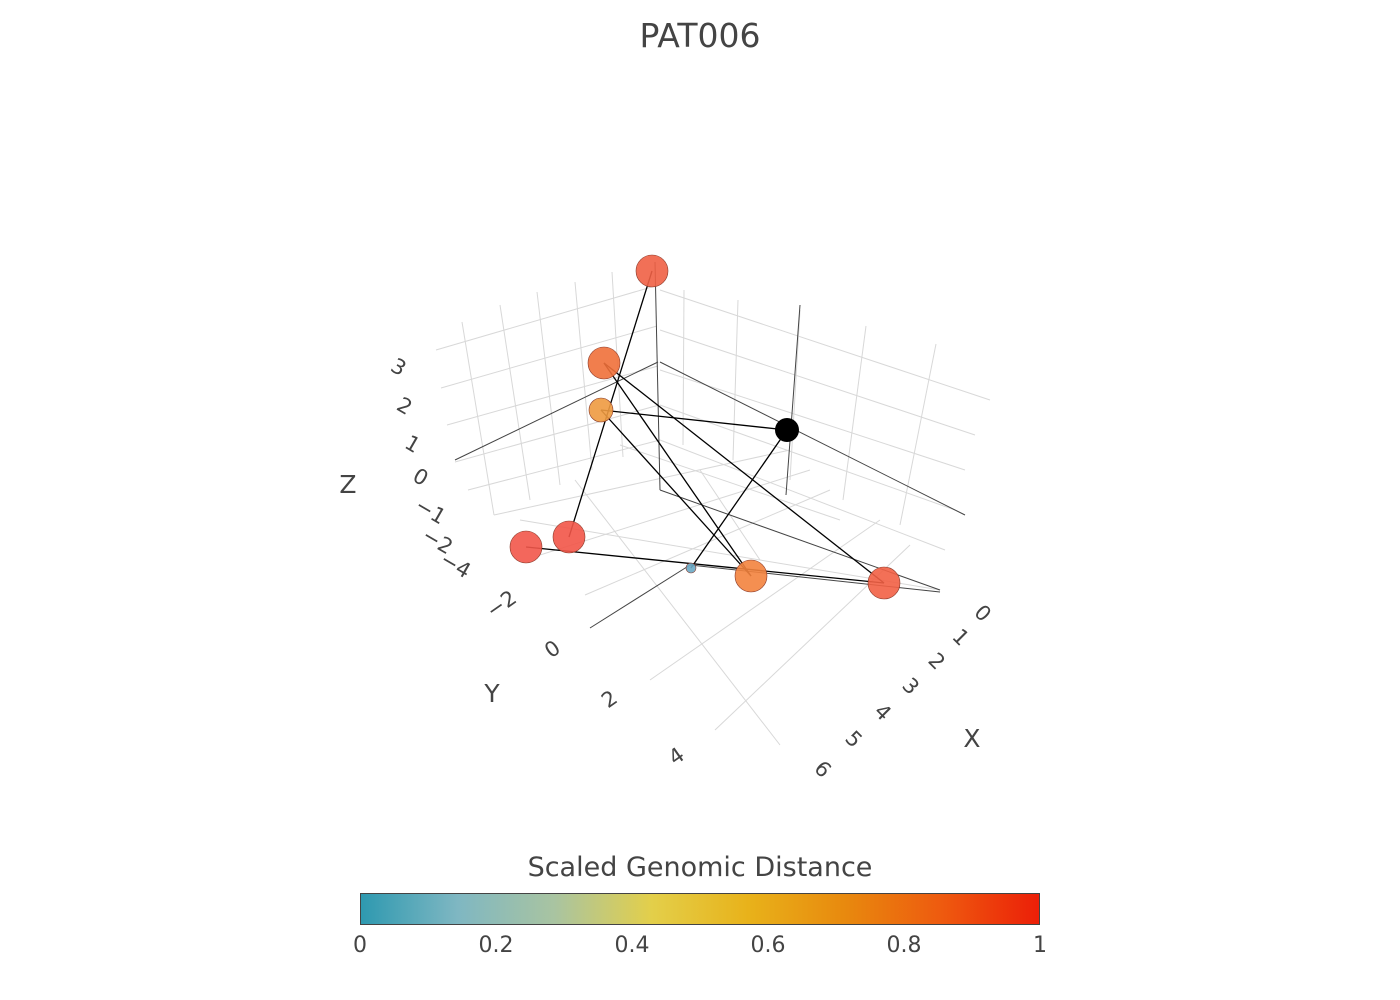 The image size is (1400, 1000). What do you see at coordinates (526, 547) in the screenshot?
I see `data-point-p4` at bounding box center [526, 547].